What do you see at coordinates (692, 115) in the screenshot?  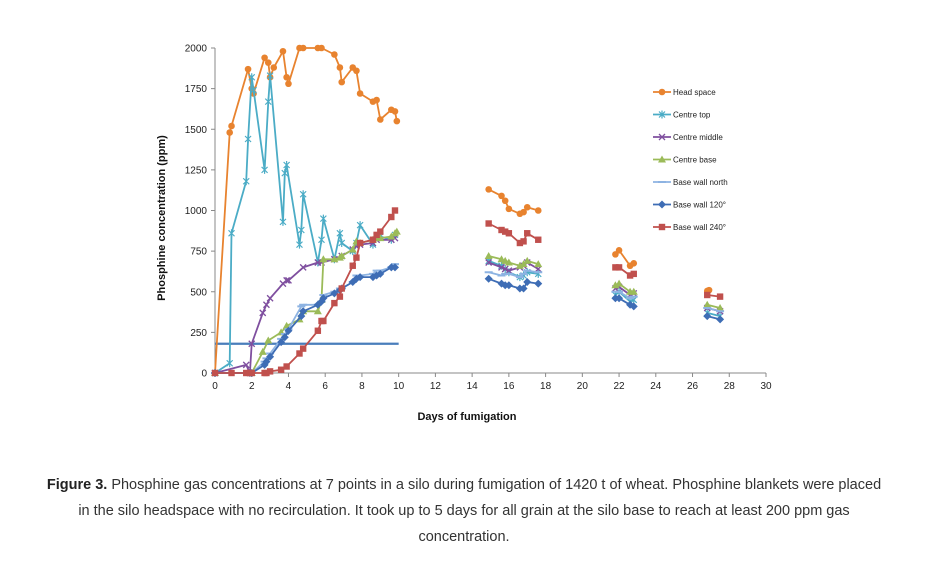 I see `legend-label: Centre top` at bounding box center [692, 115].